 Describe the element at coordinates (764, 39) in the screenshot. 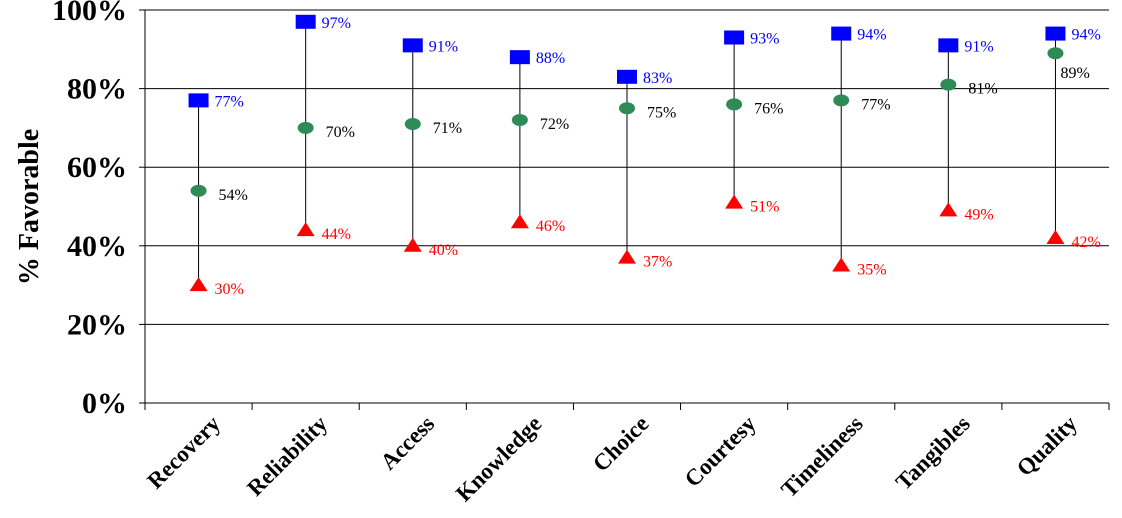

I see `data-label-square: 93%` at that location.